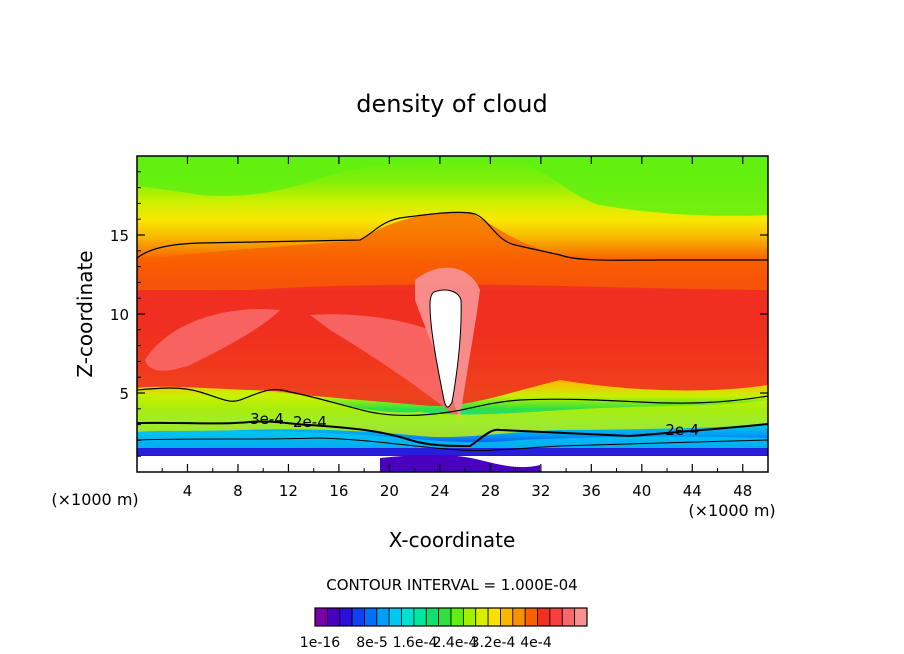  What do you see at coordinates (188, 491) in the screenshot?
I see `x-tick-label: 4` at bounding box center [188, 491].